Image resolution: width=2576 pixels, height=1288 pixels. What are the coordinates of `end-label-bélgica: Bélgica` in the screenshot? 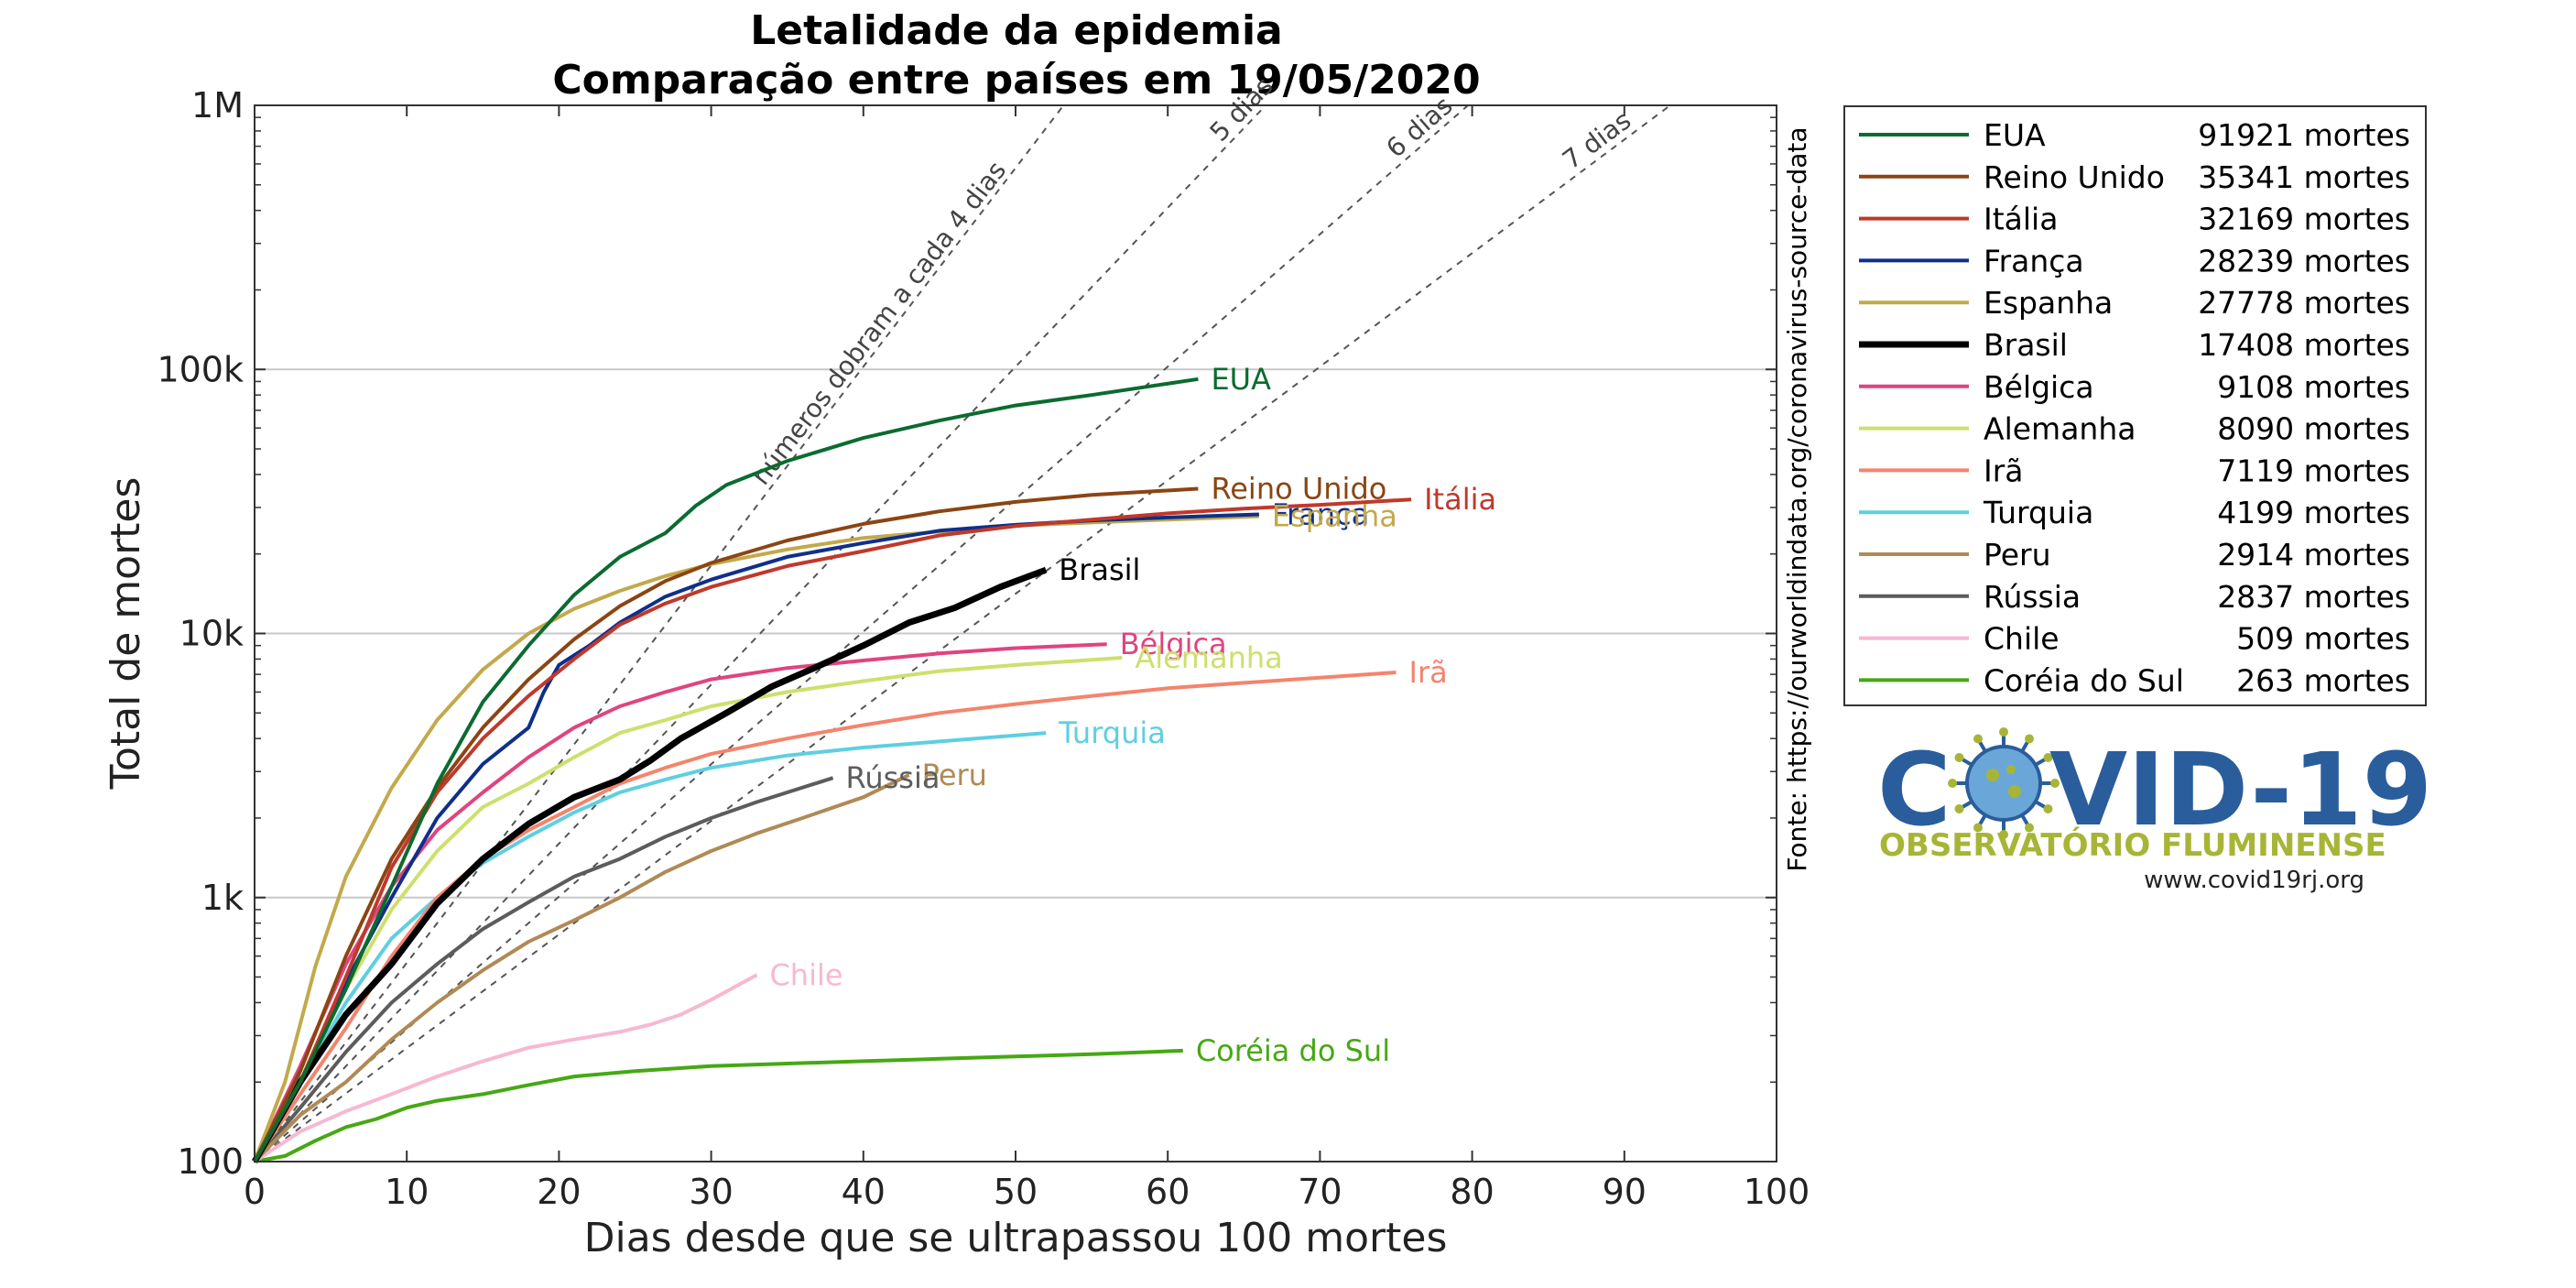 It's located at (1173, 644).